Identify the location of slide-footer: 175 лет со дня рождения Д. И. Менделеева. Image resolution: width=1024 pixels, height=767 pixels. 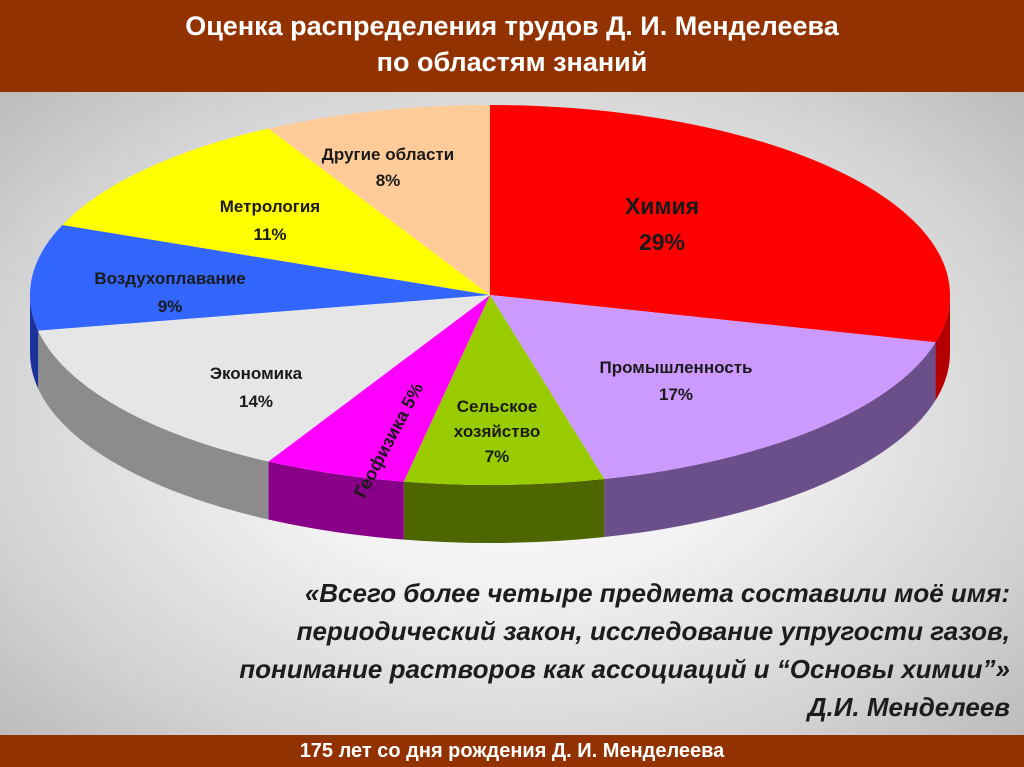
(512, 751).